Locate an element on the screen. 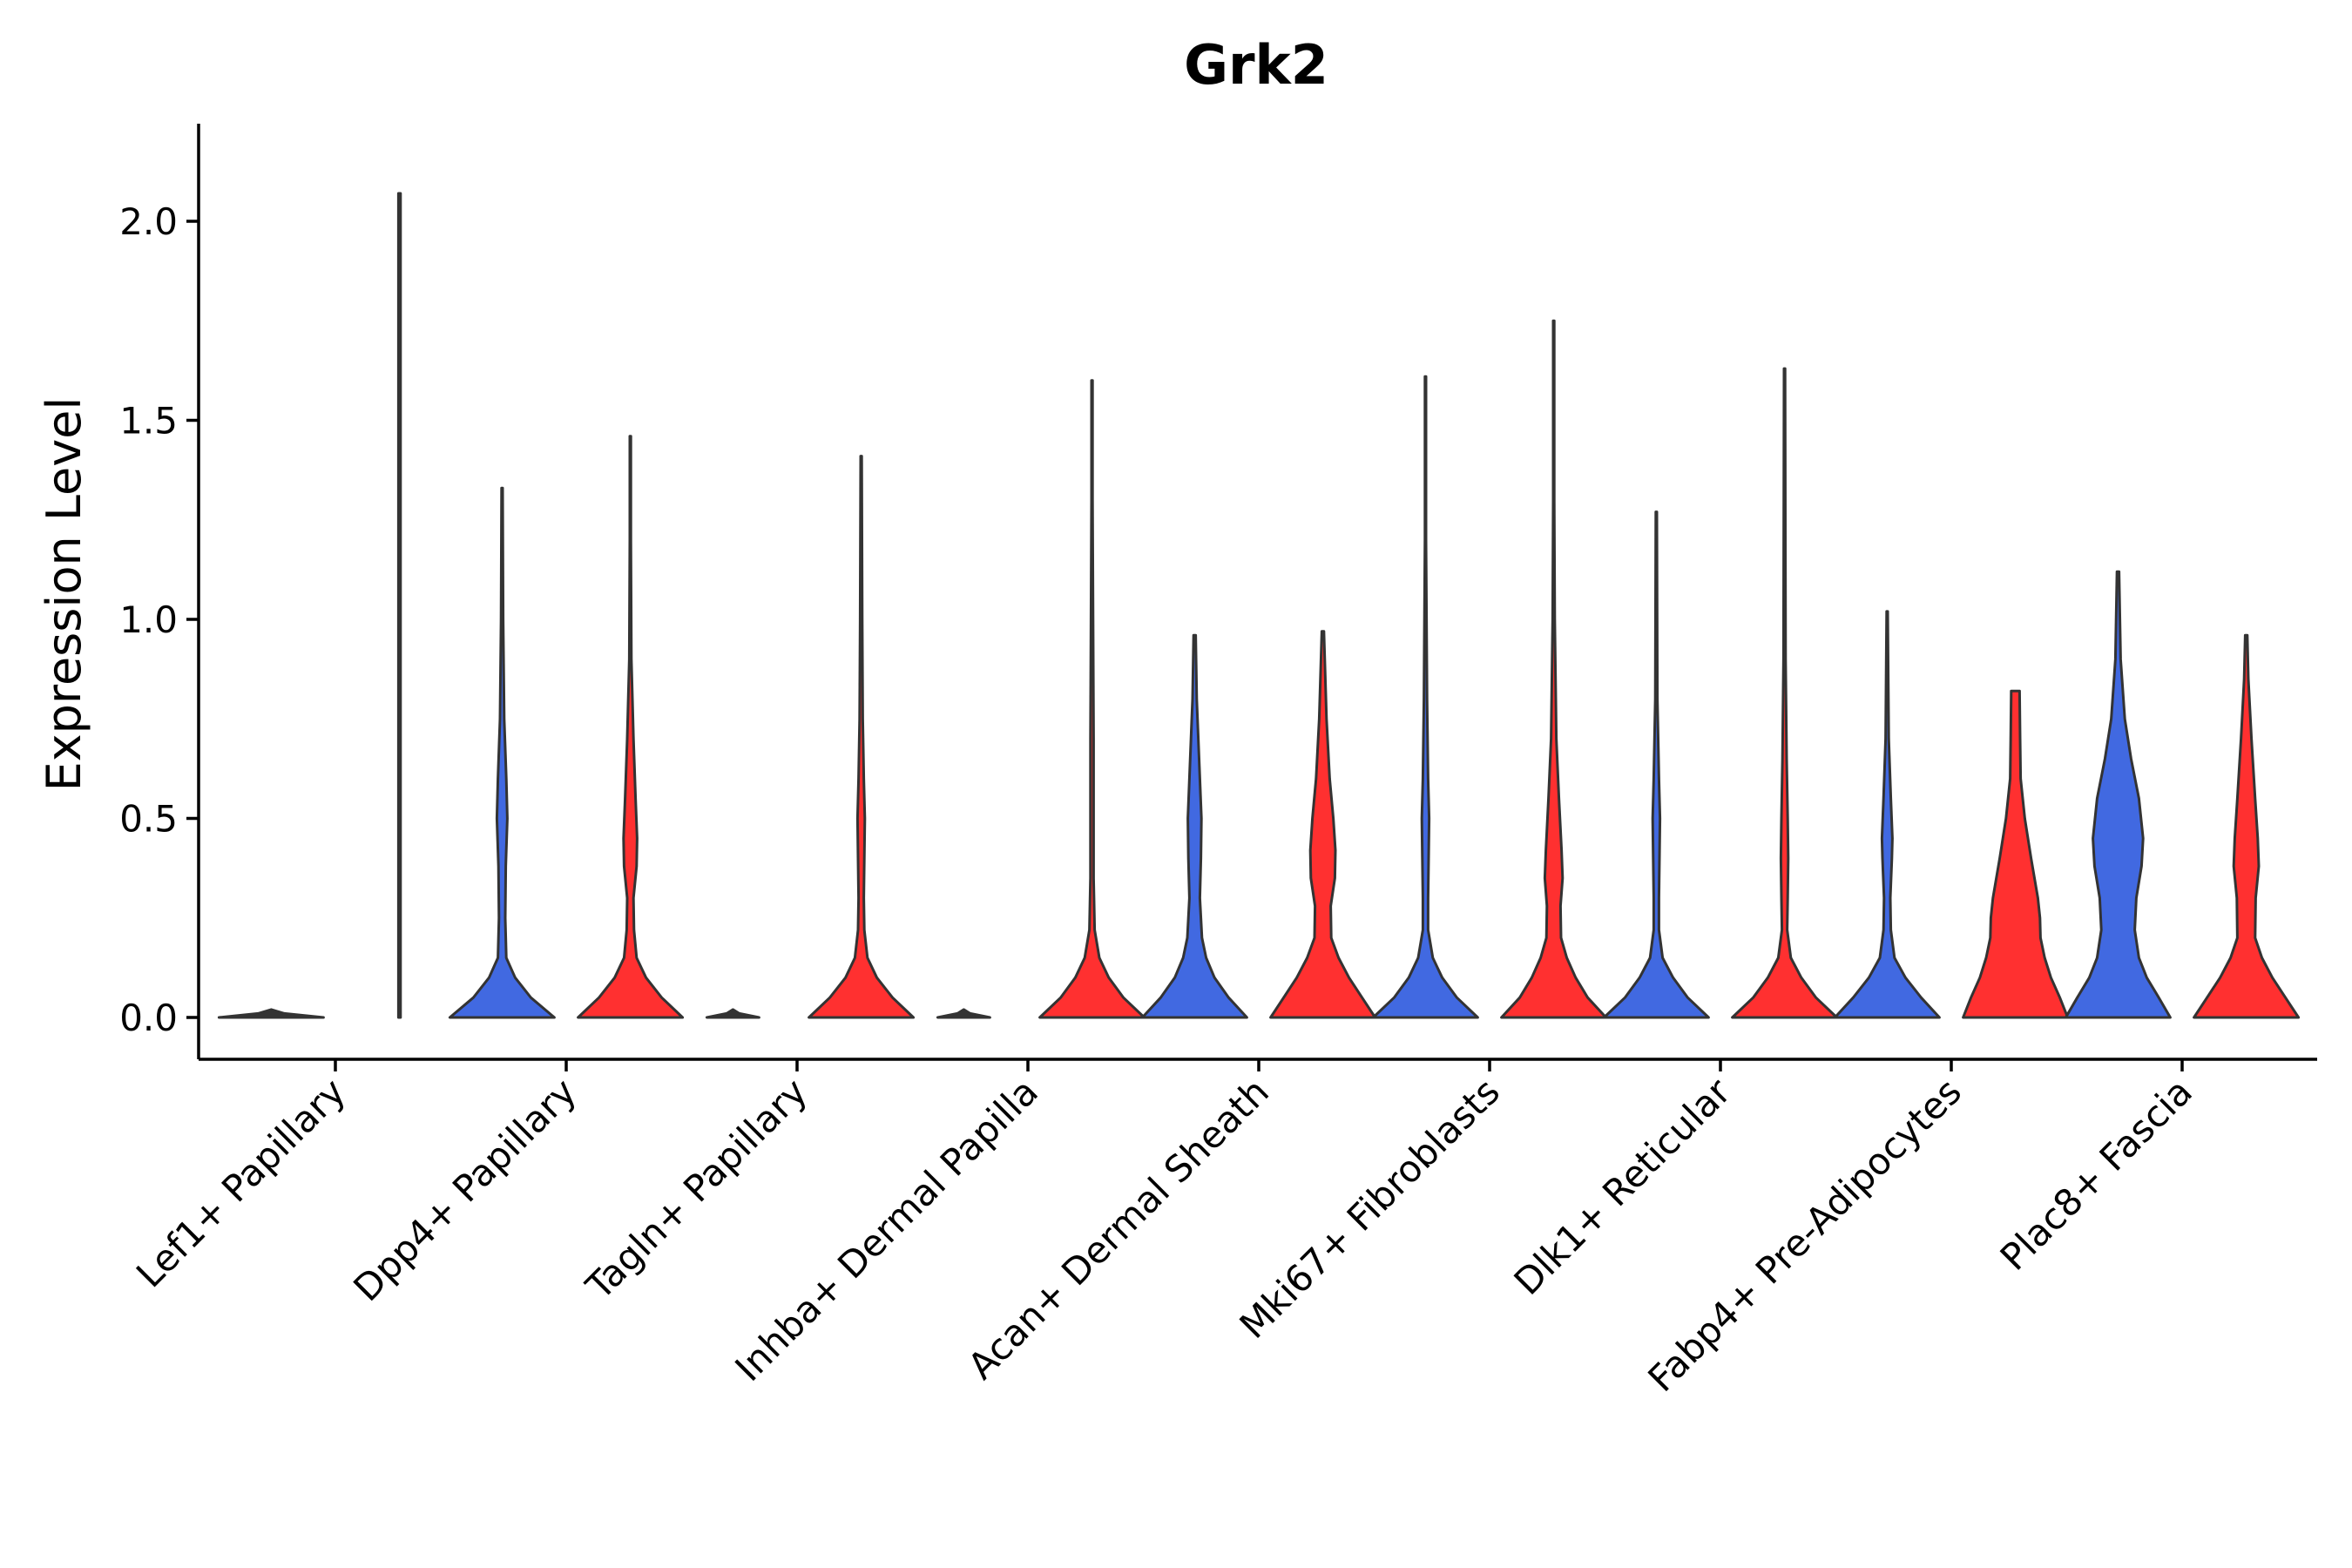  y-tick-label: 2.0 is located at coordinates (148, 221).